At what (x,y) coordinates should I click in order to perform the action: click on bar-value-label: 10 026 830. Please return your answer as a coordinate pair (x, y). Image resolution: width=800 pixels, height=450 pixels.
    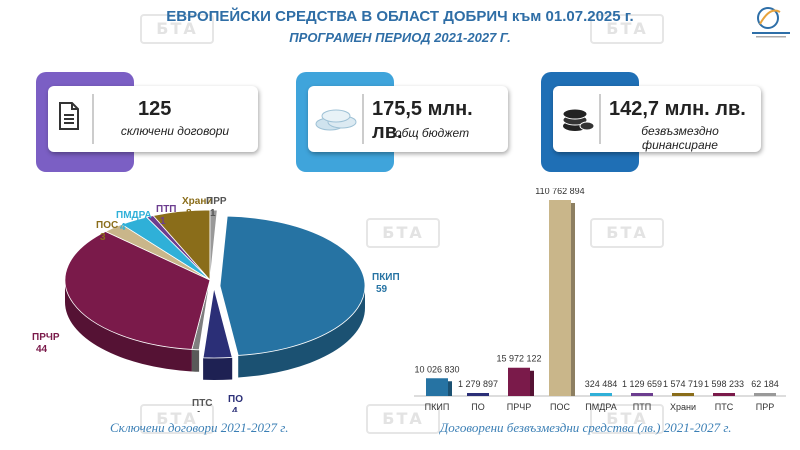
    Looking at the image, I should click on (436, 369).